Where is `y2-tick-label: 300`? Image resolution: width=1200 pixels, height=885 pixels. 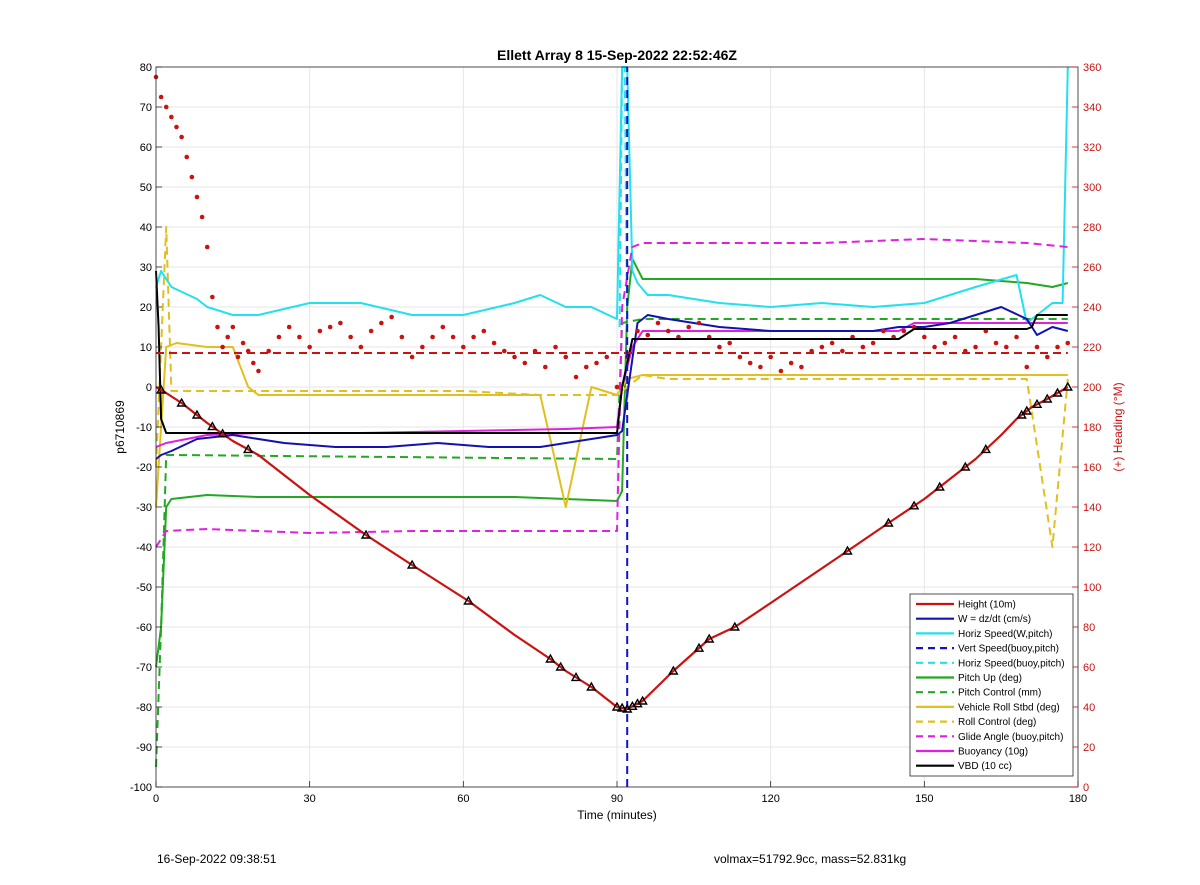 y2-tick-label: 300 is located at coordinates (1092, 188).